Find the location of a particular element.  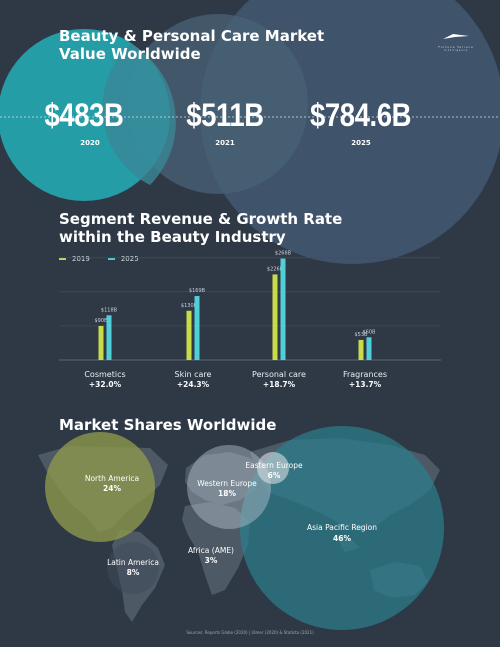

legend-swatch-2025 is located at coordinates (111, 259).